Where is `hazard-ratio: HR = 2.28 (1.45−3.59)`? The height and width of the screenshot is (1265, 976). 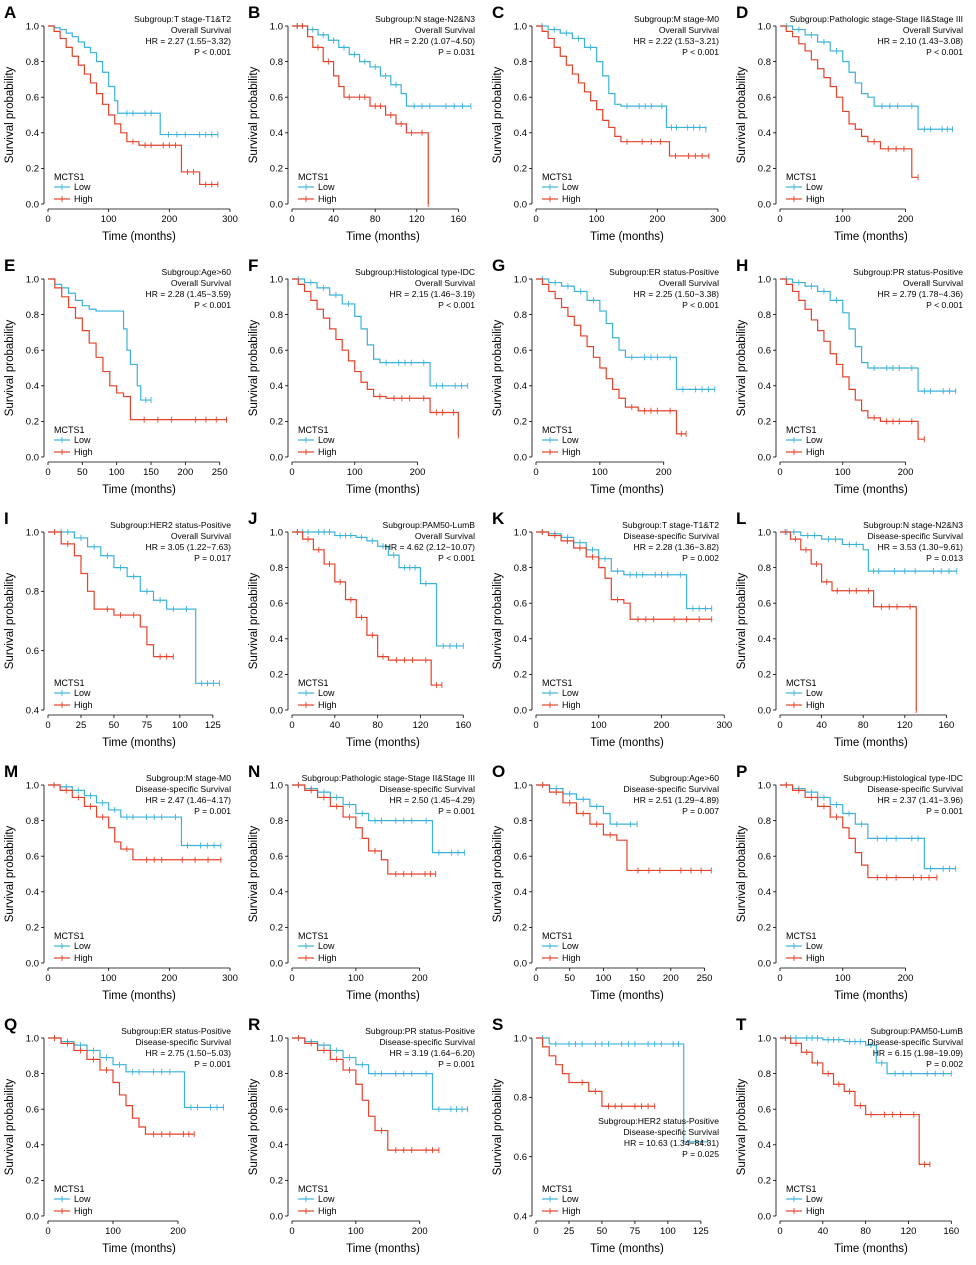 hazard-ratio: HR = 2.28 (1.45−3.59) is located at coordinates (188, 294).